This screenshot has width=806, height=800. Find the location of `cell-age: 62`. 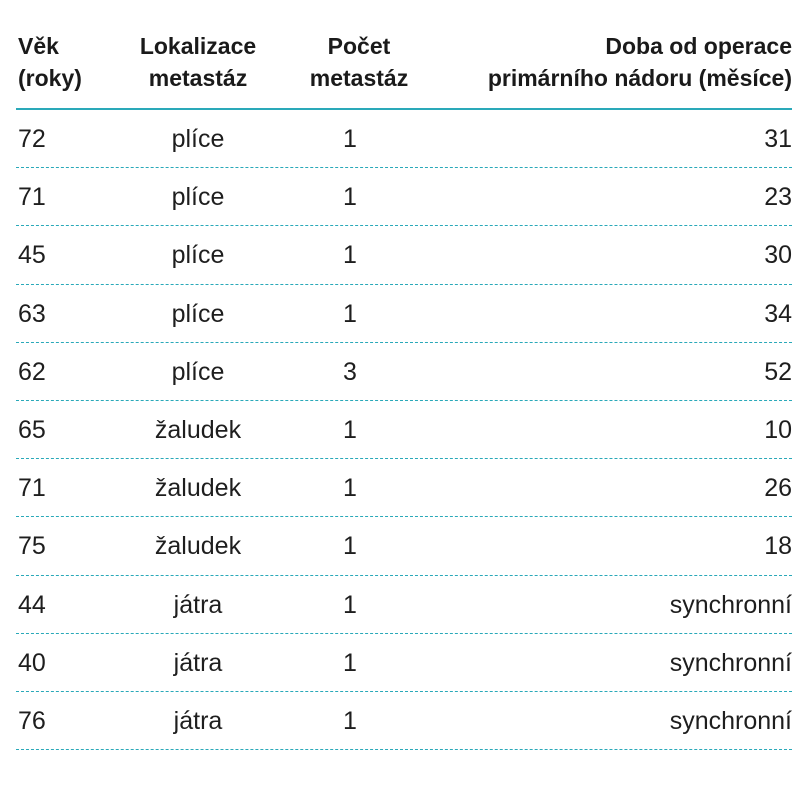

cell-age: 62 is located at coordinates (32, 371).